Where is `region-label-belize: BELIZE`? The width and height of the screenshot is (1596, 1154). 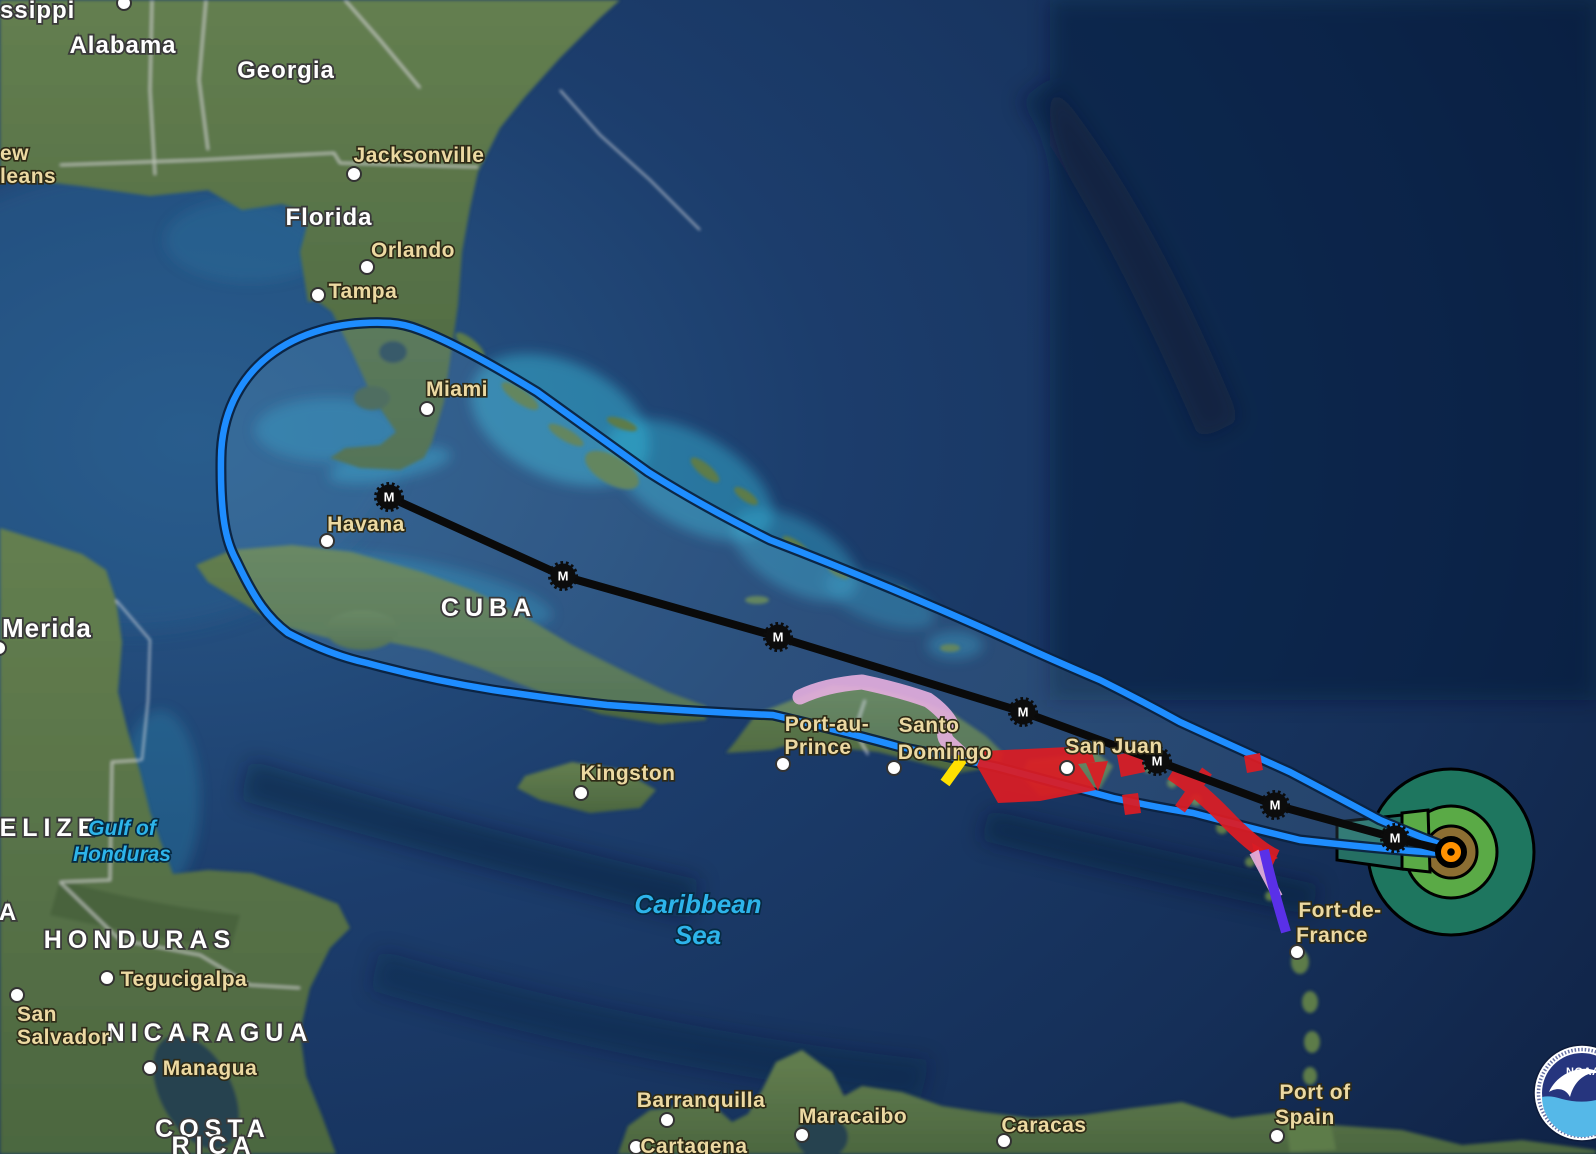 region-label-belize: BELIZE is located at coordinates (50, 828).